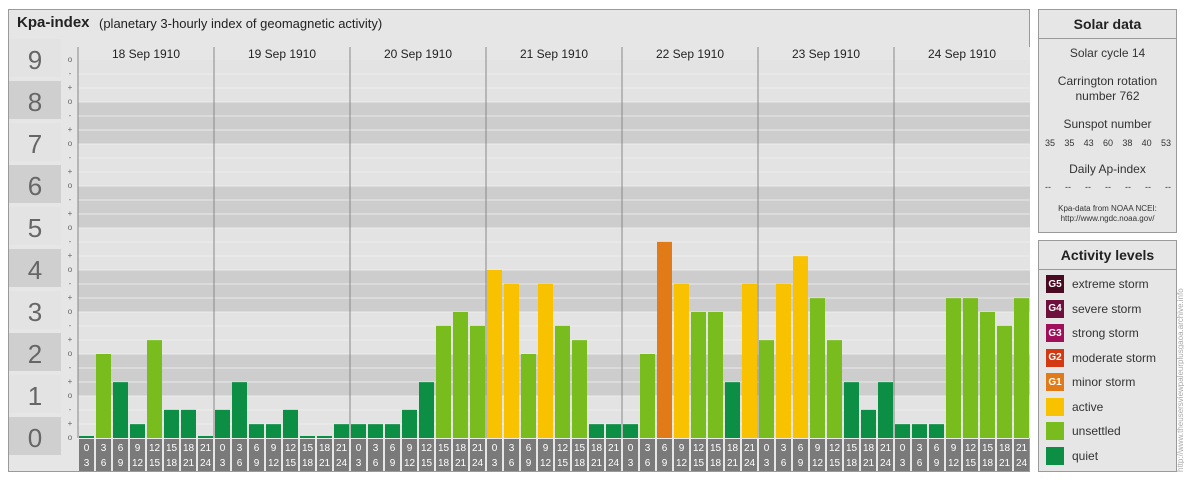  Describe the element at coordinates (1069, 143) in the screenshot. I see `sunspot-value: 35` at that location.